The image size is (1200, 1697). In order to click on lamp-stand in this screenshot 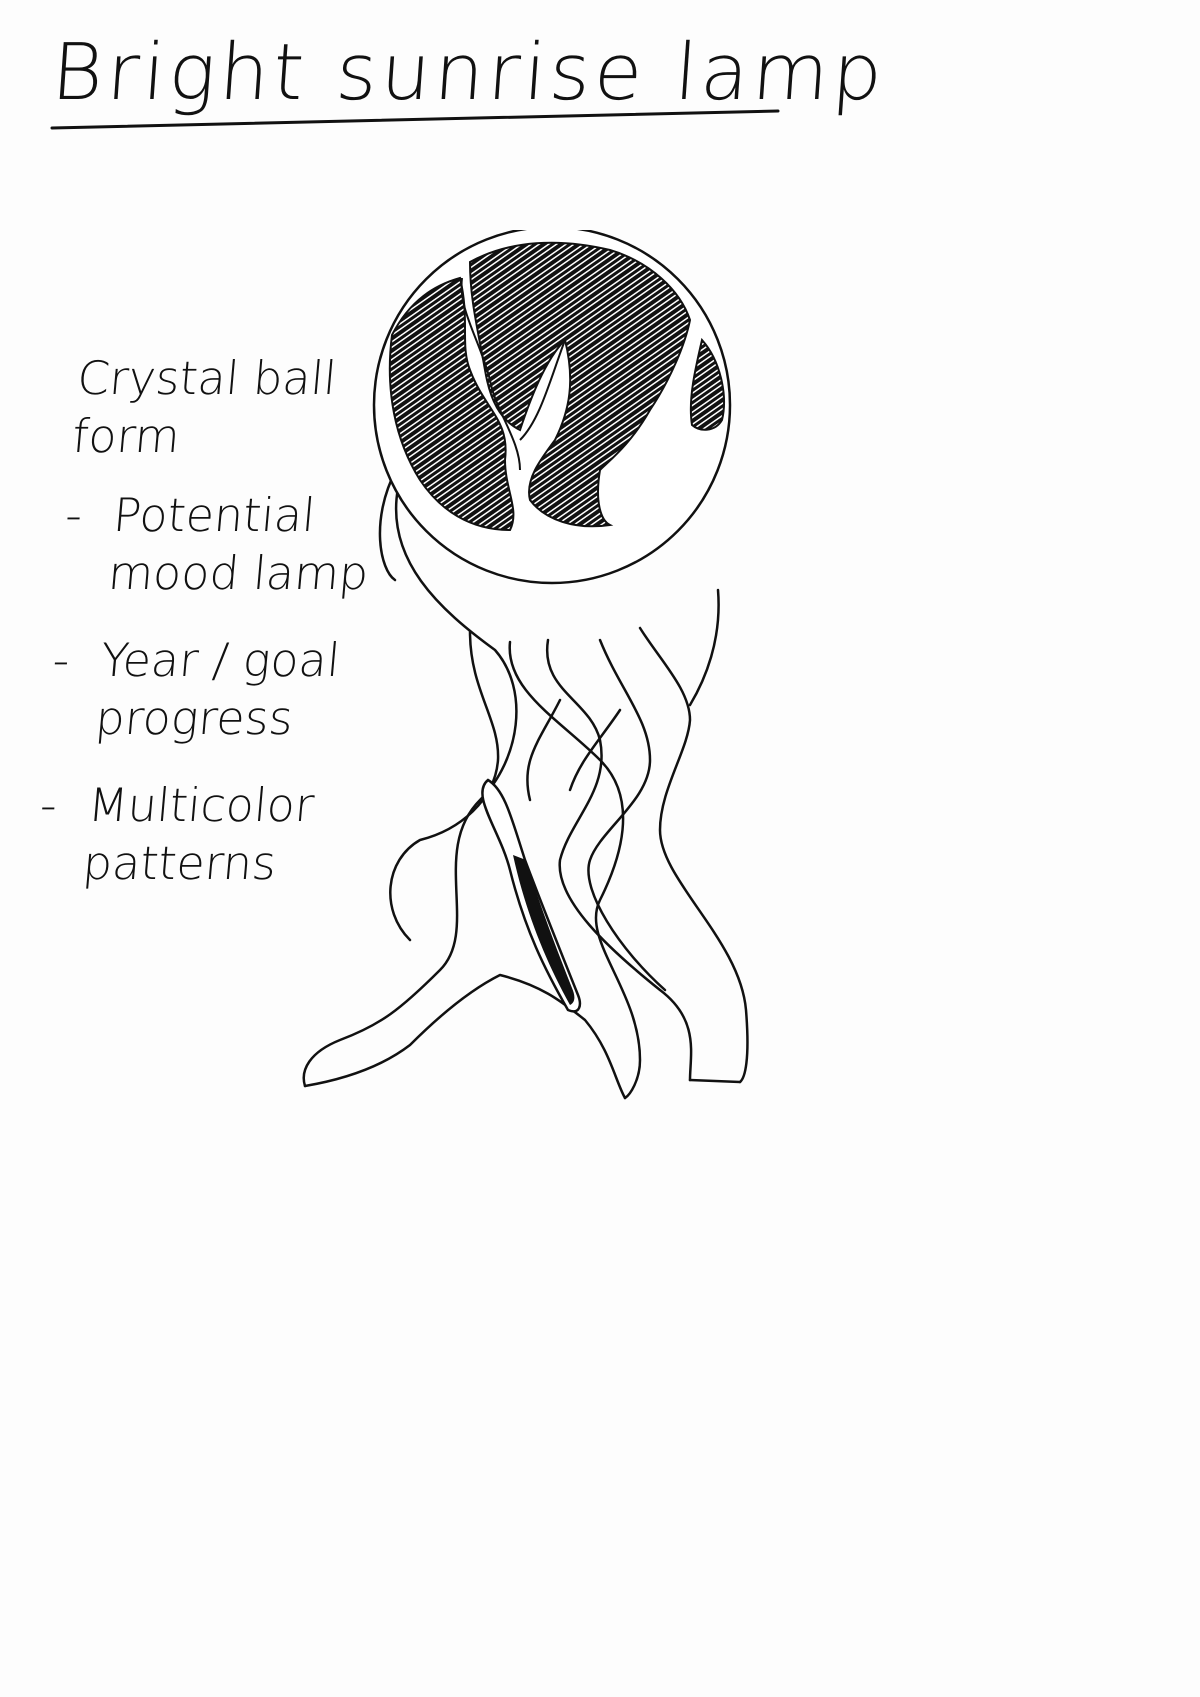, I will do `click(525, 784)`.